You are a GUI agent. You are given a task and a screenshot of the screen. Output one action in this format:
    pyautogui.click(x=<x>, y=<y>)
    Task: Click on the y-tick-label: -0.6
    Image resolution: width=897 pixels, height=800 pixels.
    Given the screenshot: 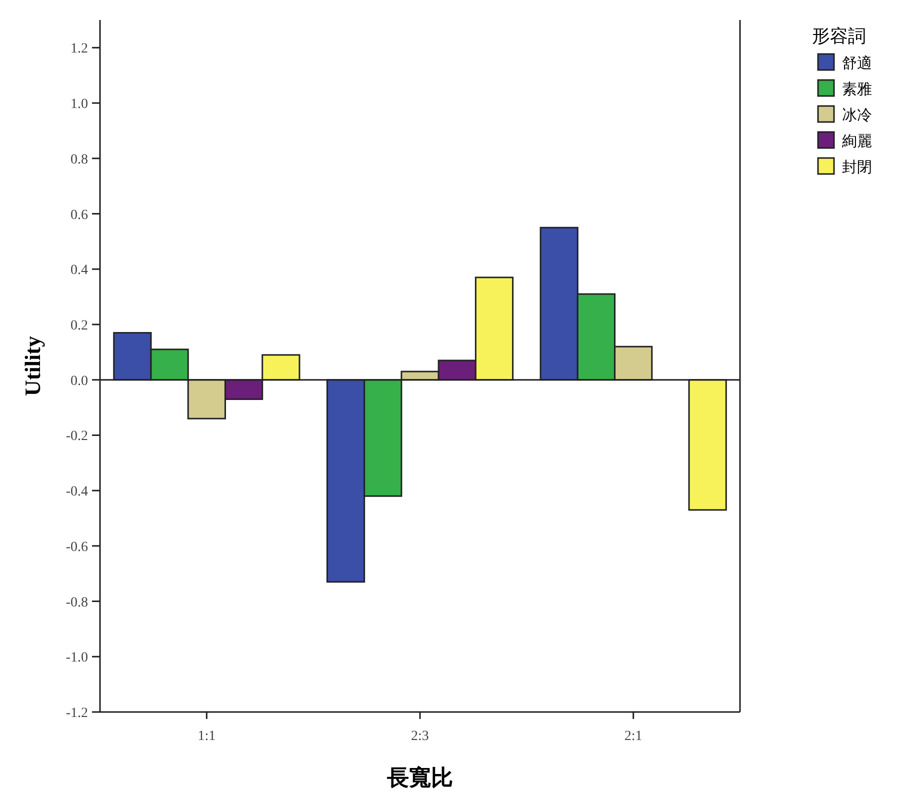 What is the action you would take?
    pyautogui.click(x=77, y=547)
    